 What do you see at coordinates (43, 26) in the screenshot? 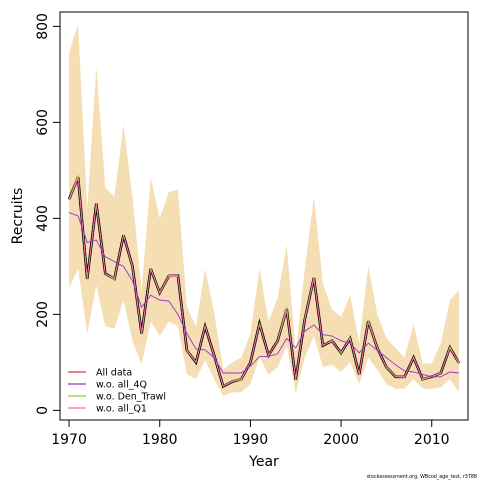
I see `y-tick-label: 800` at bounding box center [43, 26].